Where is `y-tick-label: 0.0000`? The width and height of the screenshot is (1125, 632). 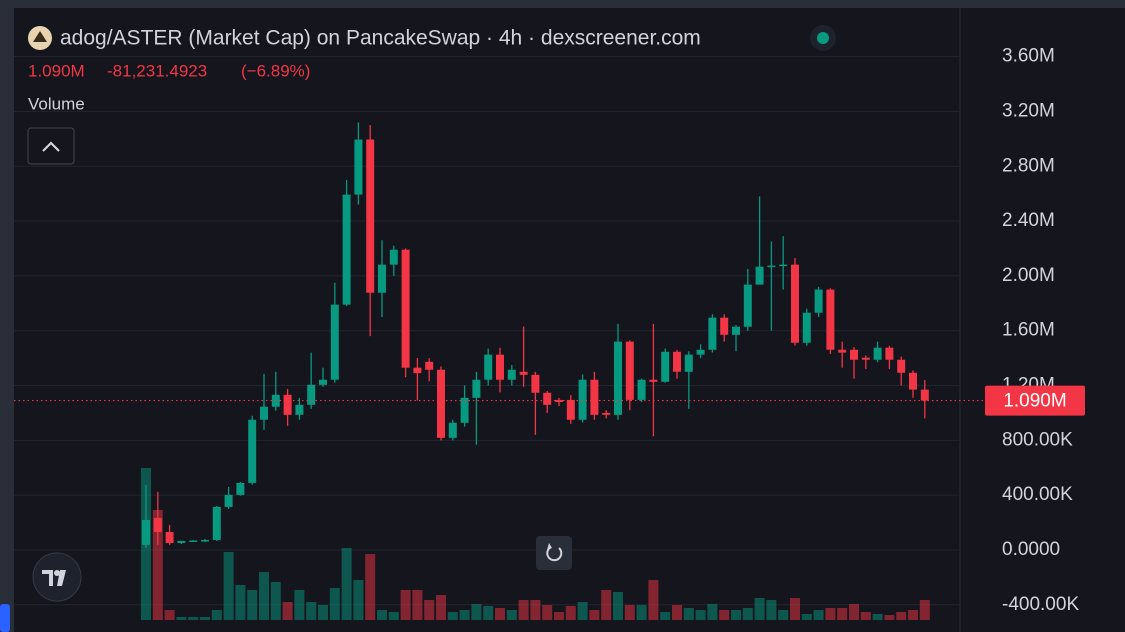 y-tick-label: 0.0000 is located at coordinates (1031, 549).